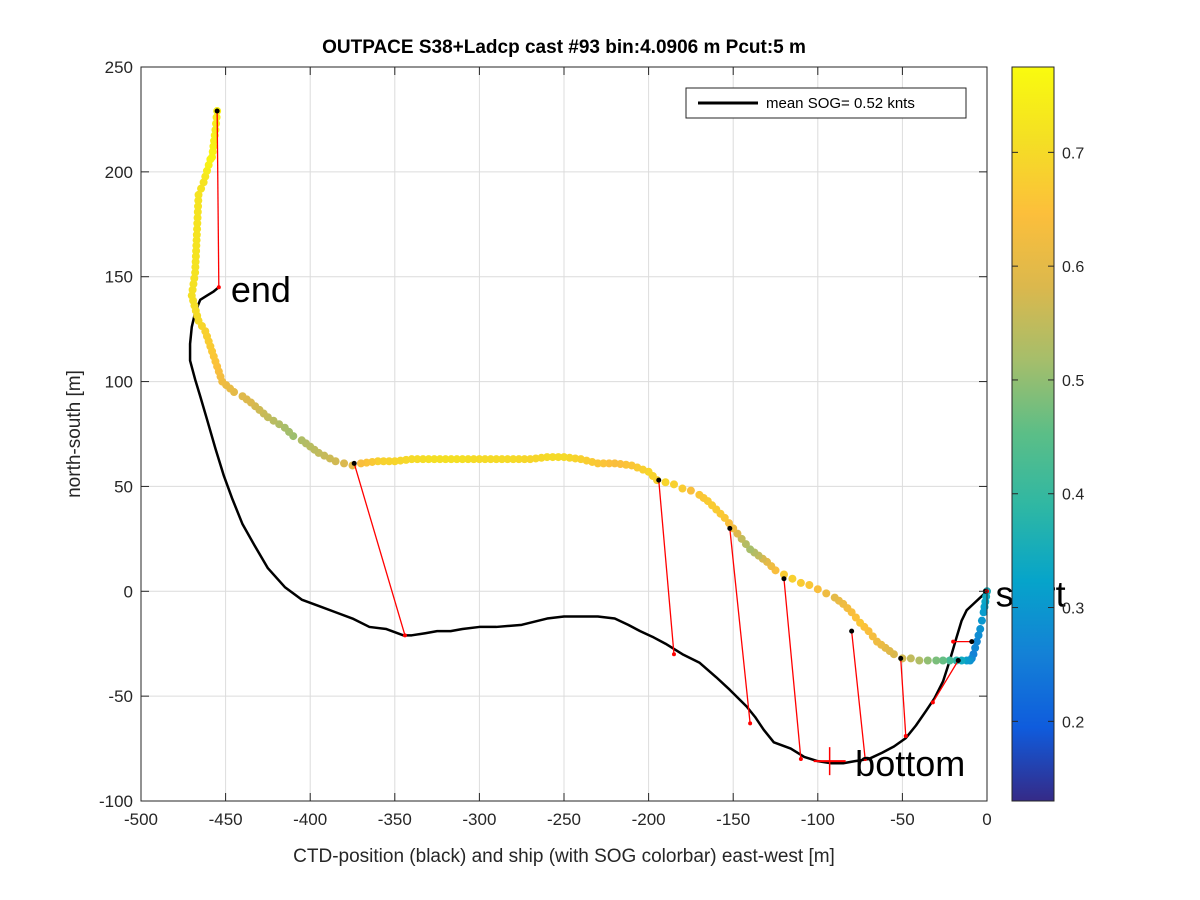 The width and height of the screenshot is (1200, 900). What do you see at coordinates (986, 819) in the screenshot?
I see `x-tick-label: 0` at bounding box center [986, 819].